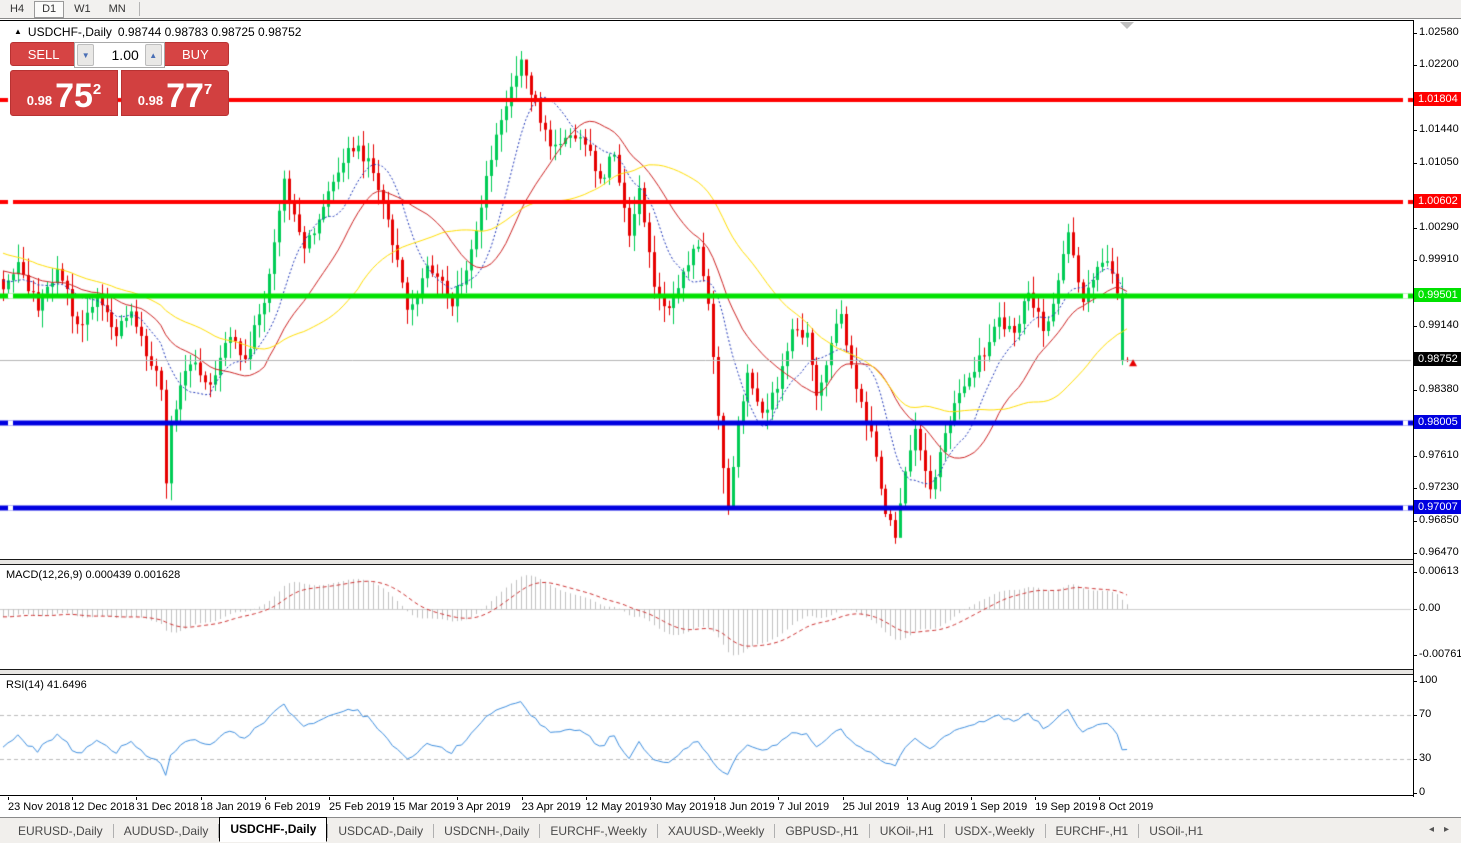 The height and width of the screenshot is (843, 1461). What do you see at coordinates (86, 55) in the screenshot?
I see `volume-decrease-icon: ▼` at bounding box center [86, 55].